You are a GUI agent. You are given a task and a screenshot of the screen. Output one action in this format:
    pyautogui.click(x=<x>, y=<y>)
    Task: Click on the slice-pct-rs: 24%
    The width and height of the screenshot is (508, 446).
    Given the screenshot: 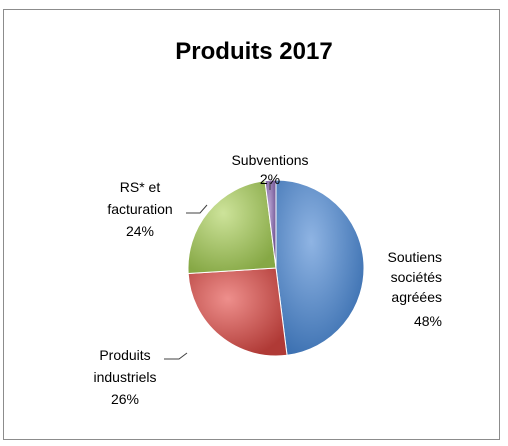 What is the action you would take?
    pyautogui.click(x=140, y=231)
    